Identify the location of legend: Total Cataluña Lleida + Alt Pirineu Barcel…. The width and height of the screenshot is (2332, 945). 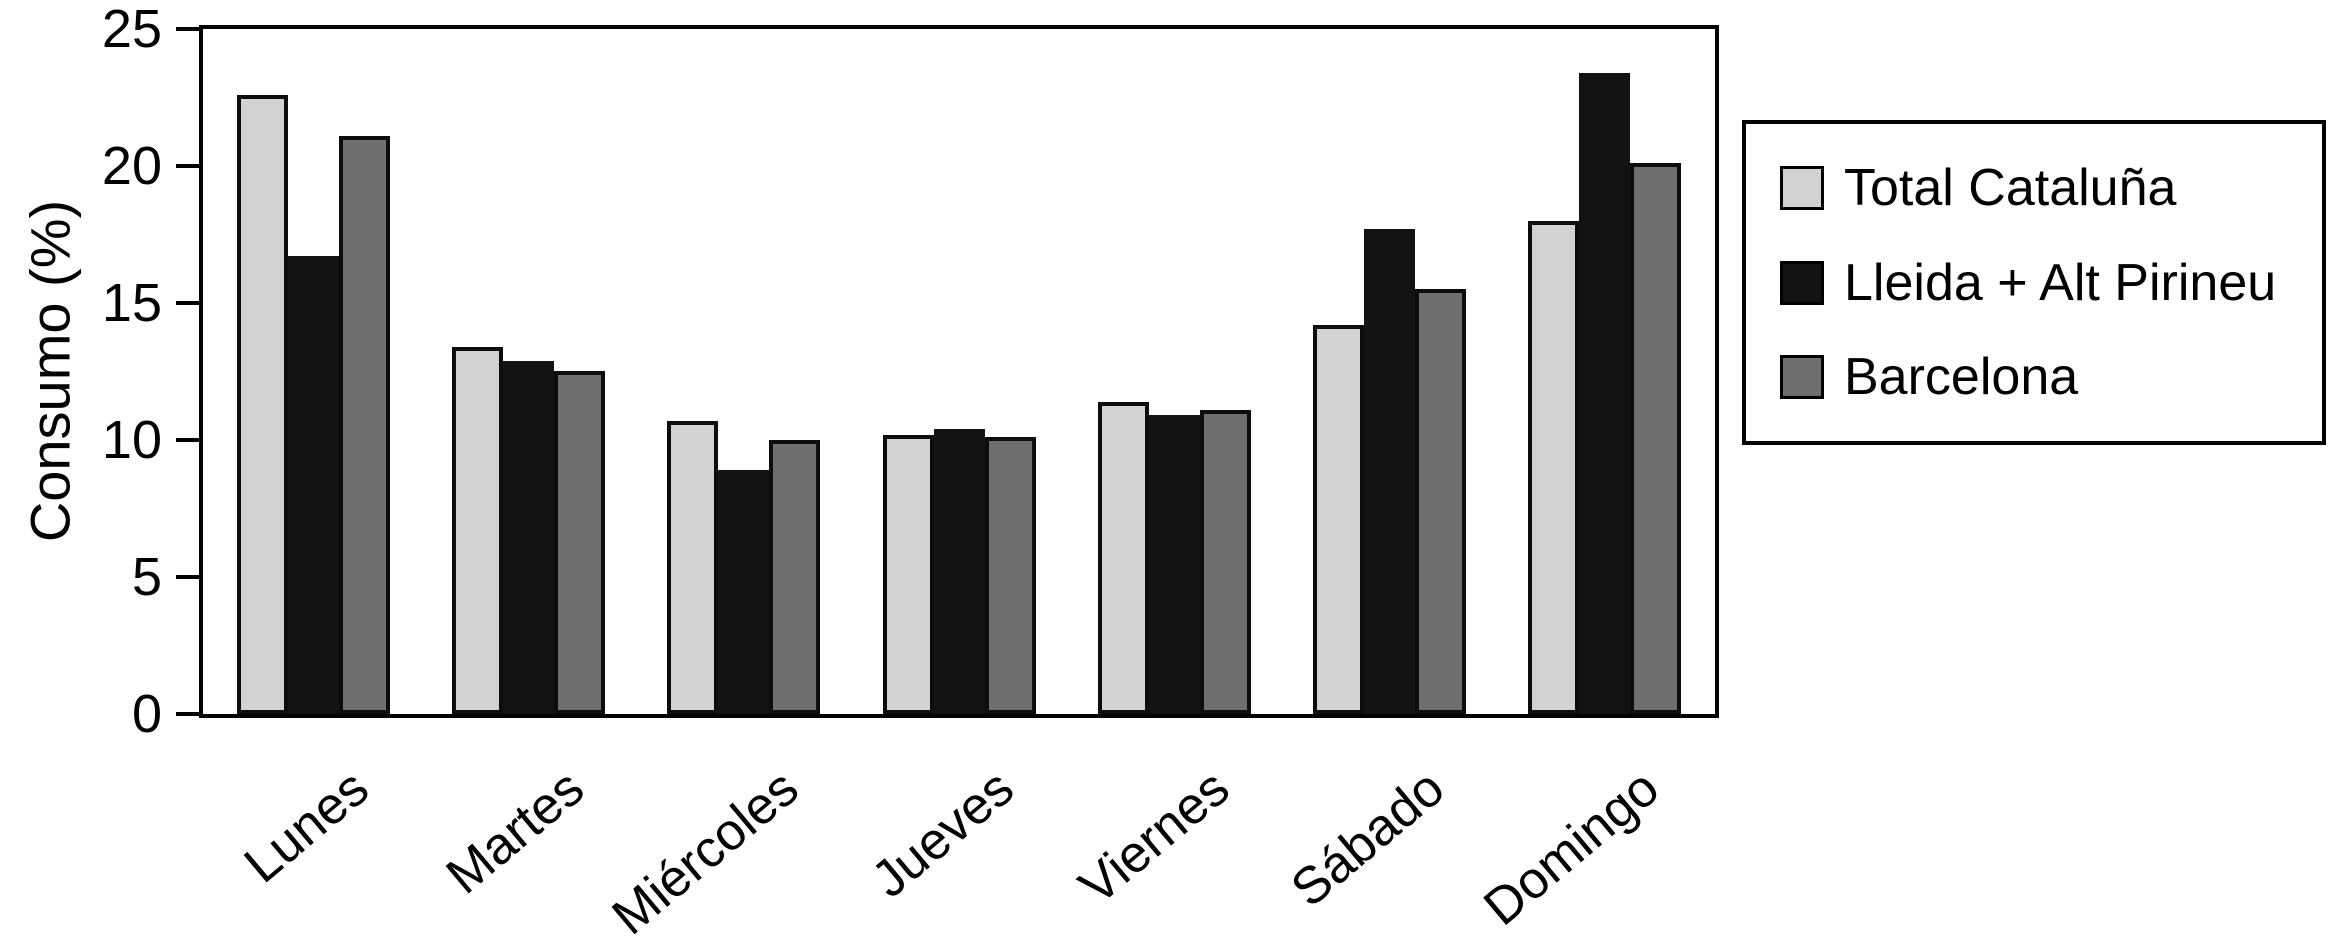
(2034, 282).